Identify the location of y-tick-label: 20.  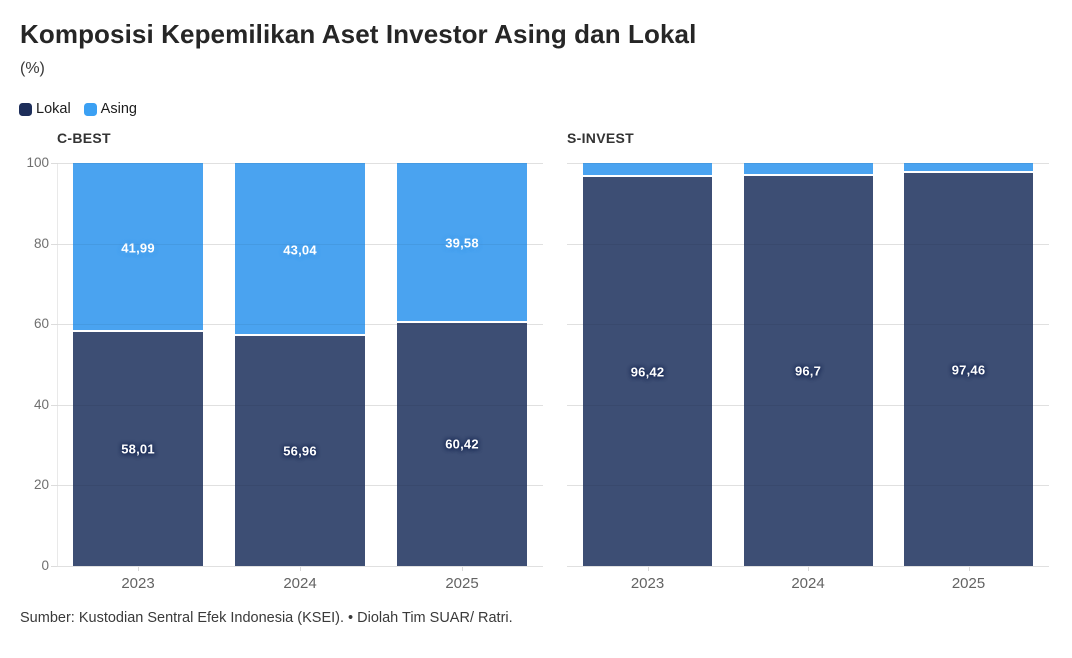
(41, 485).